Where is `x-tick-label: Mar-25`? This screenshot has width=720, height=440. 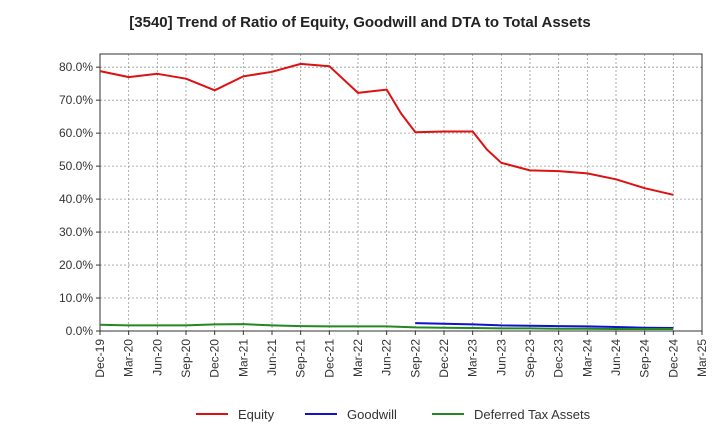 x-tick-label: Mar-25 is located at coordinates (702, 358).